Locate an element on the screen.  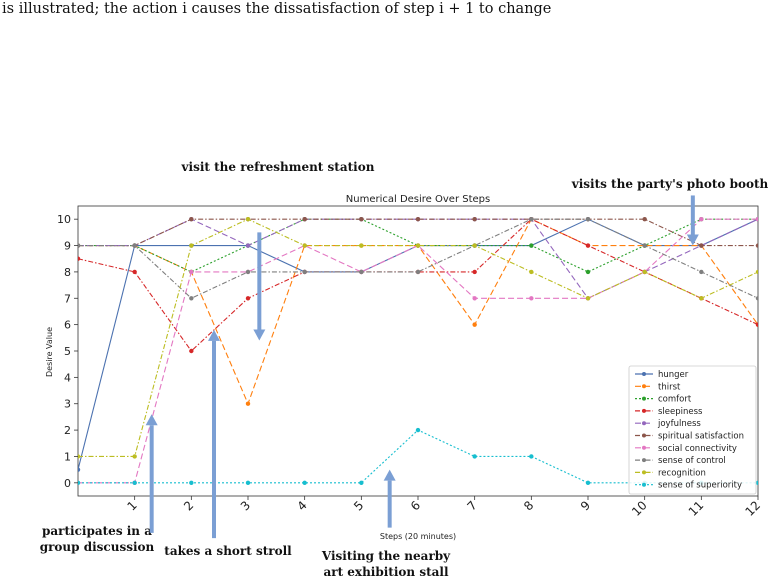
x-tick-label: 2 is located at coordinates (188, 505).